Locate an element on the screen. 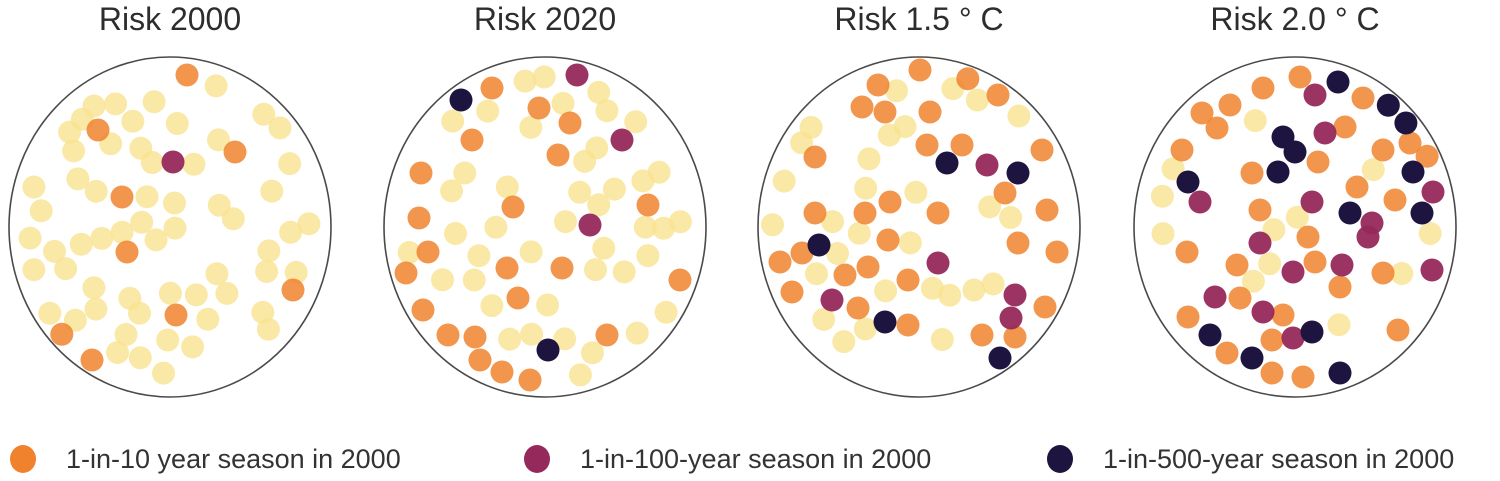  legend-marker-1-in-100-icon is located at coordinates (537, 459).